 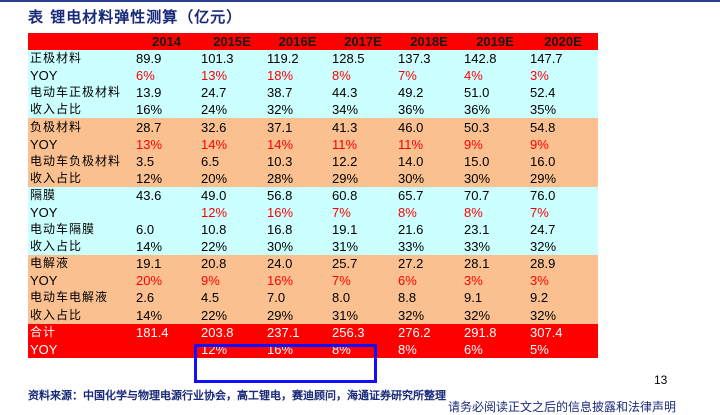 I want to click on table-cell: 20%, so click(x=166, y=281).